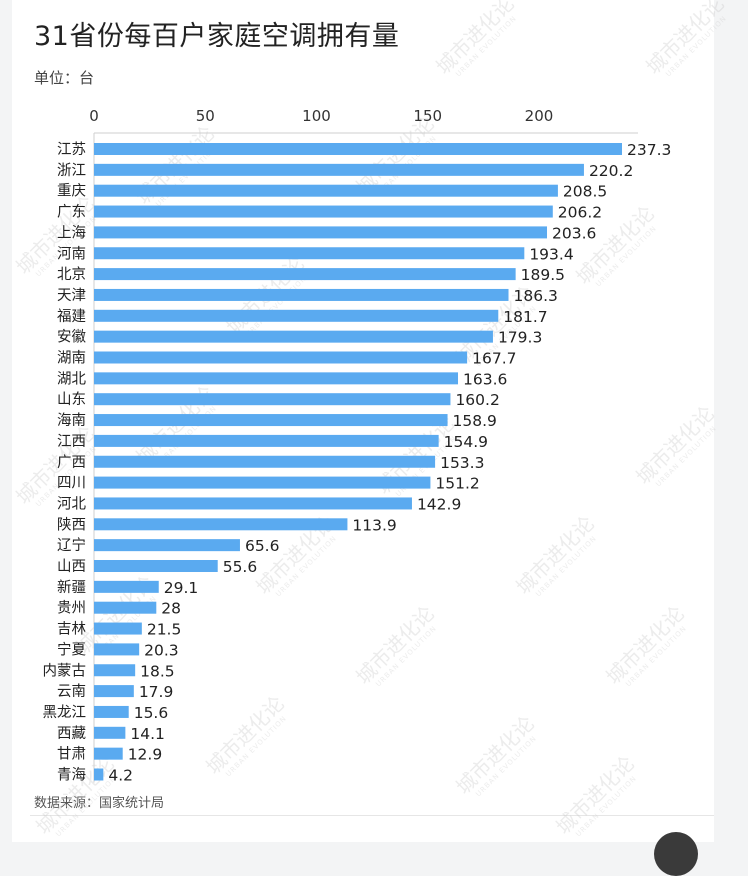  I want to click on value-label: 158.9, so click(475, 421).